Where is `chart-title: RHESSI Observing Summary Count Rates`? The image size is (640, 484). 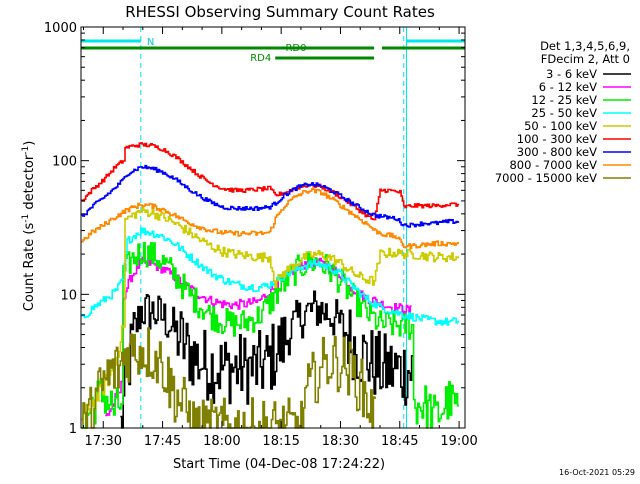 chart-title: RHESSI Observing Summary Count Rates is located at coordinates (280, 12).